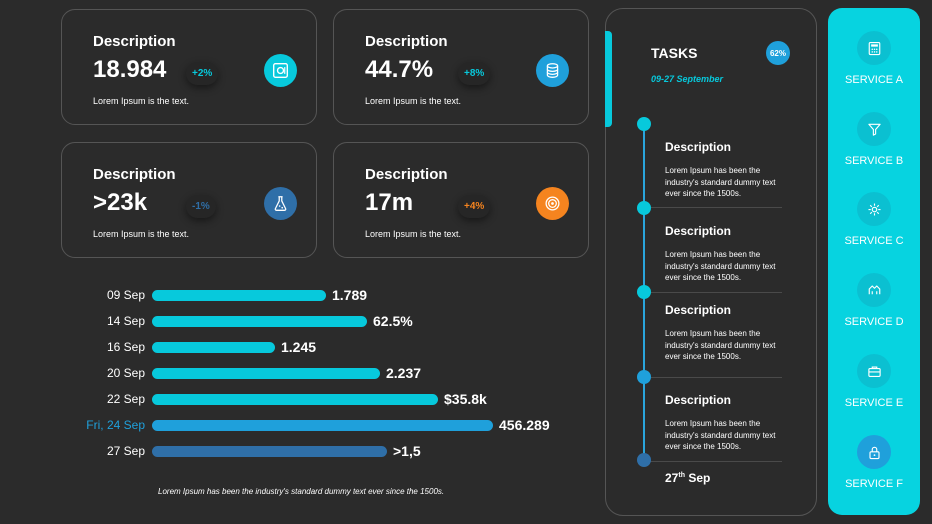  I want to click on gear-icon, so click(874, 209).